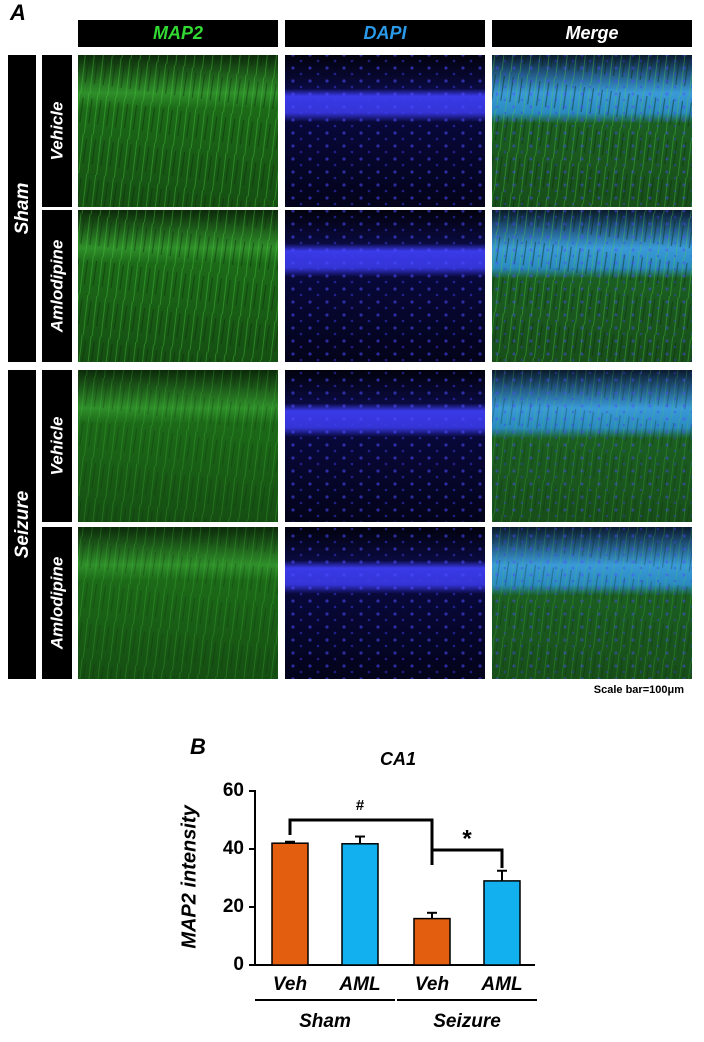 This screenshot has width=704, height=1042. Describe the element at coordinates (639, 690) in the screenshot. I see `scale-bar-label: Scale bar=100μm` at that location.